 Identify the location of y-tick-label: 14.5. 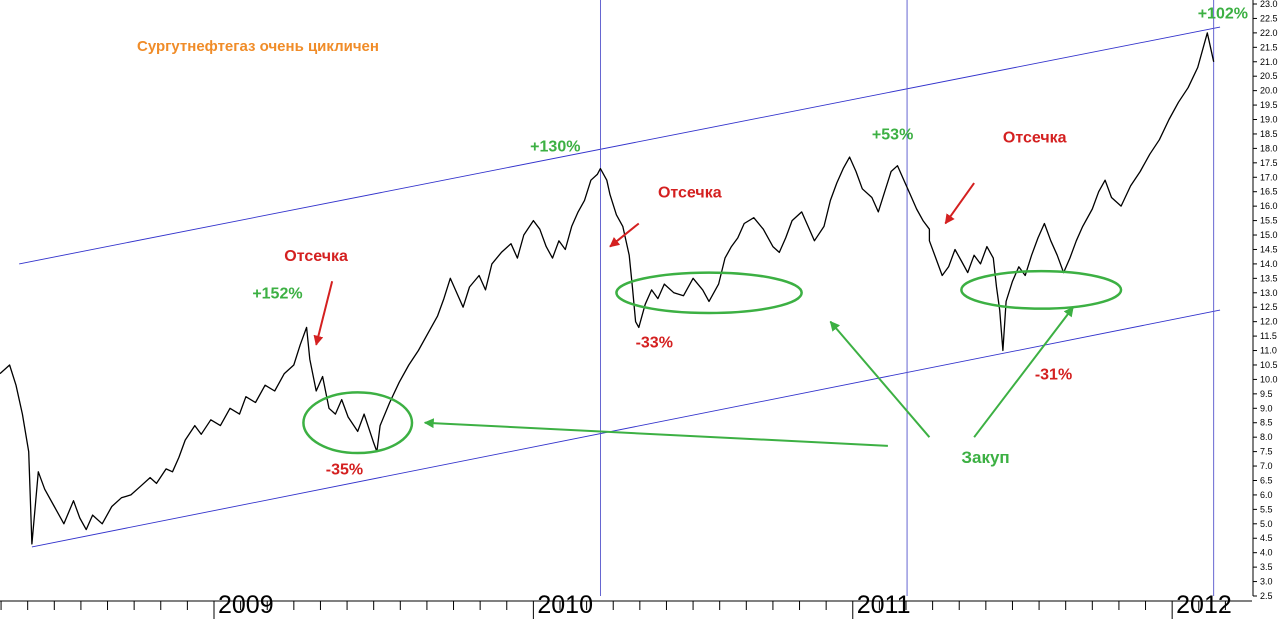
(1269, 249).